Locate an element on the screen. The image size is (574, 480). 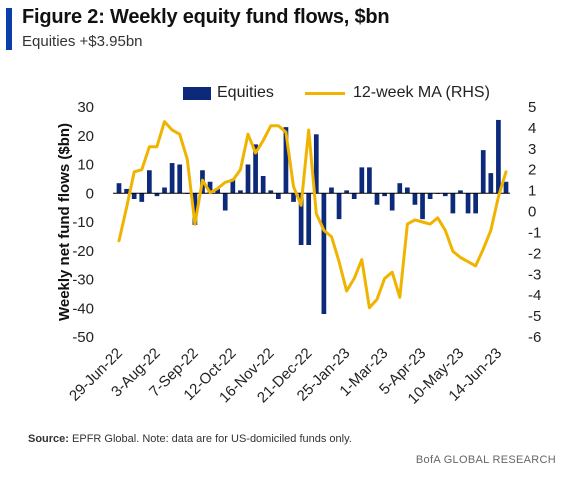
y-tick-label: 20 is located at coordinates (85, 136).